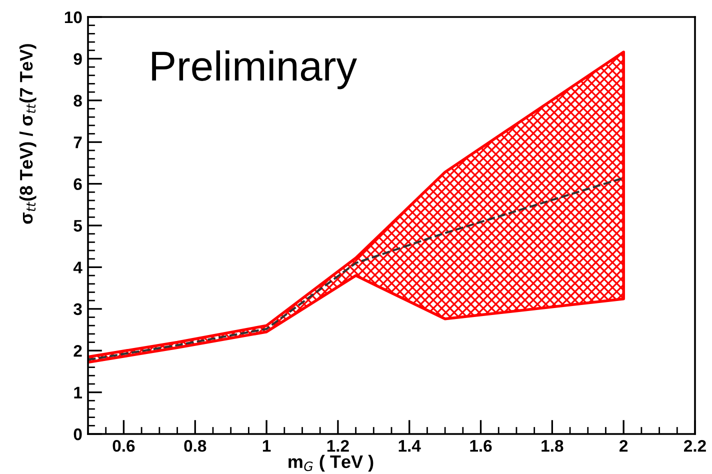 The image size is (712, 474). Describe the element at coordinates (331, 463) in the screenshot. I see `x-axis-title: m$_{G}$ ( TeV )` at that location.